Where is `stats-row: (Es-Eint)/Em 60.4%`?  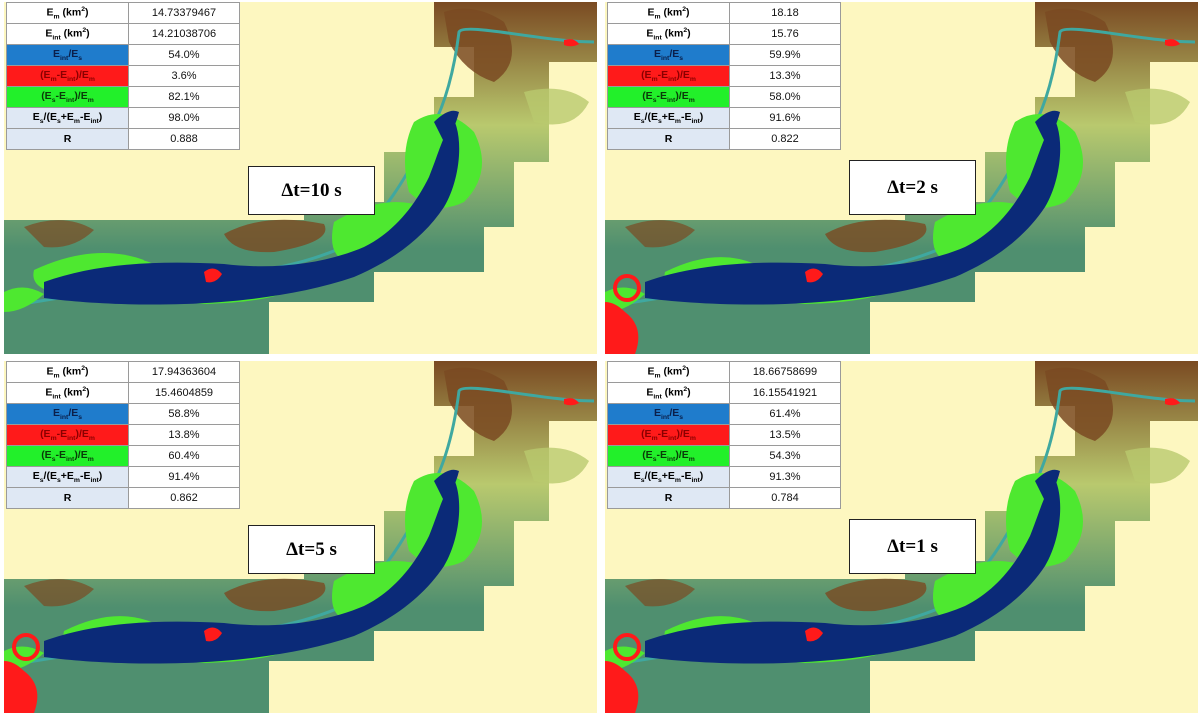
stats-row: (Es-Eint)/Em 60.4% is located at coordinates (123, 456).